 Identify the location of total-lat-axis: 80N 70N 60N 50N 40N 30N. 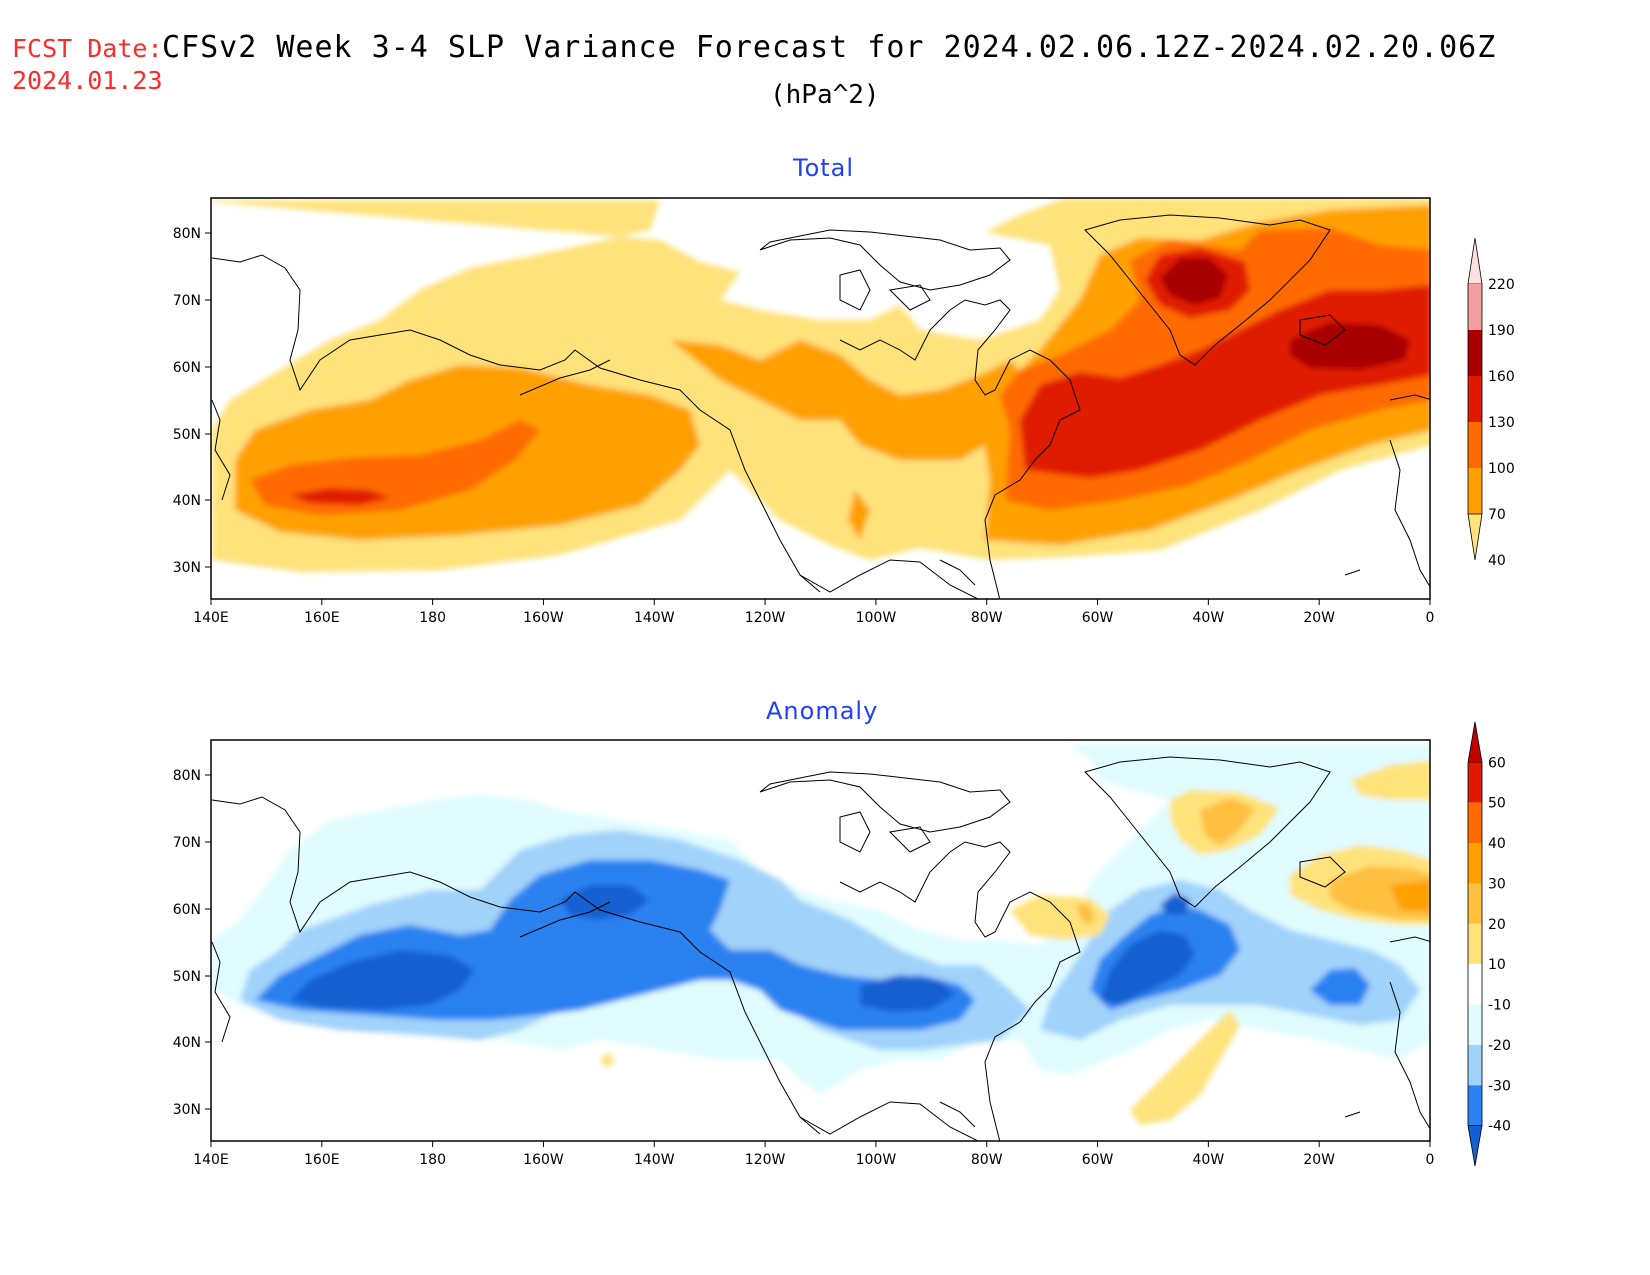
(192, 401).